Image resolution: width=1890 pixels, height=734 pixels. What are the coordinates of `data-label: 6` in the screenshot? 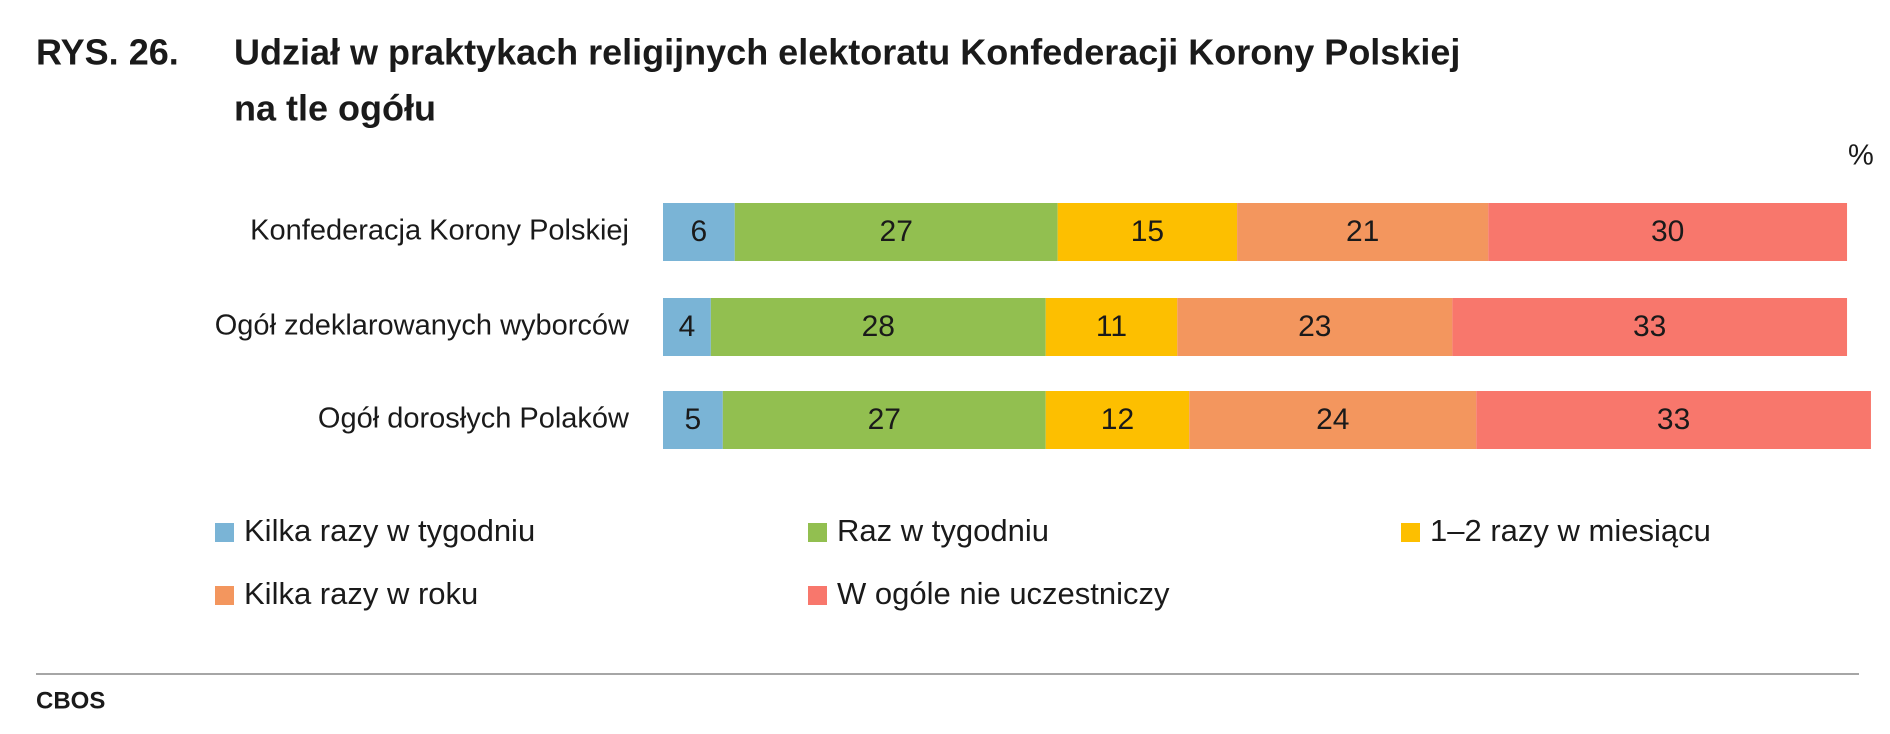 It's located at (699, 231).